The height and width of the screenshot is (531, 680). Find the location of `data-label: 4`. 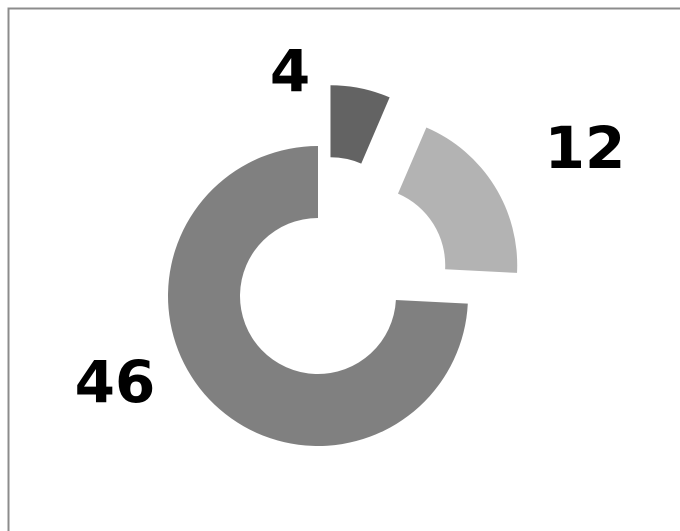

data-label: 4 is located at coordinates (290, 71).